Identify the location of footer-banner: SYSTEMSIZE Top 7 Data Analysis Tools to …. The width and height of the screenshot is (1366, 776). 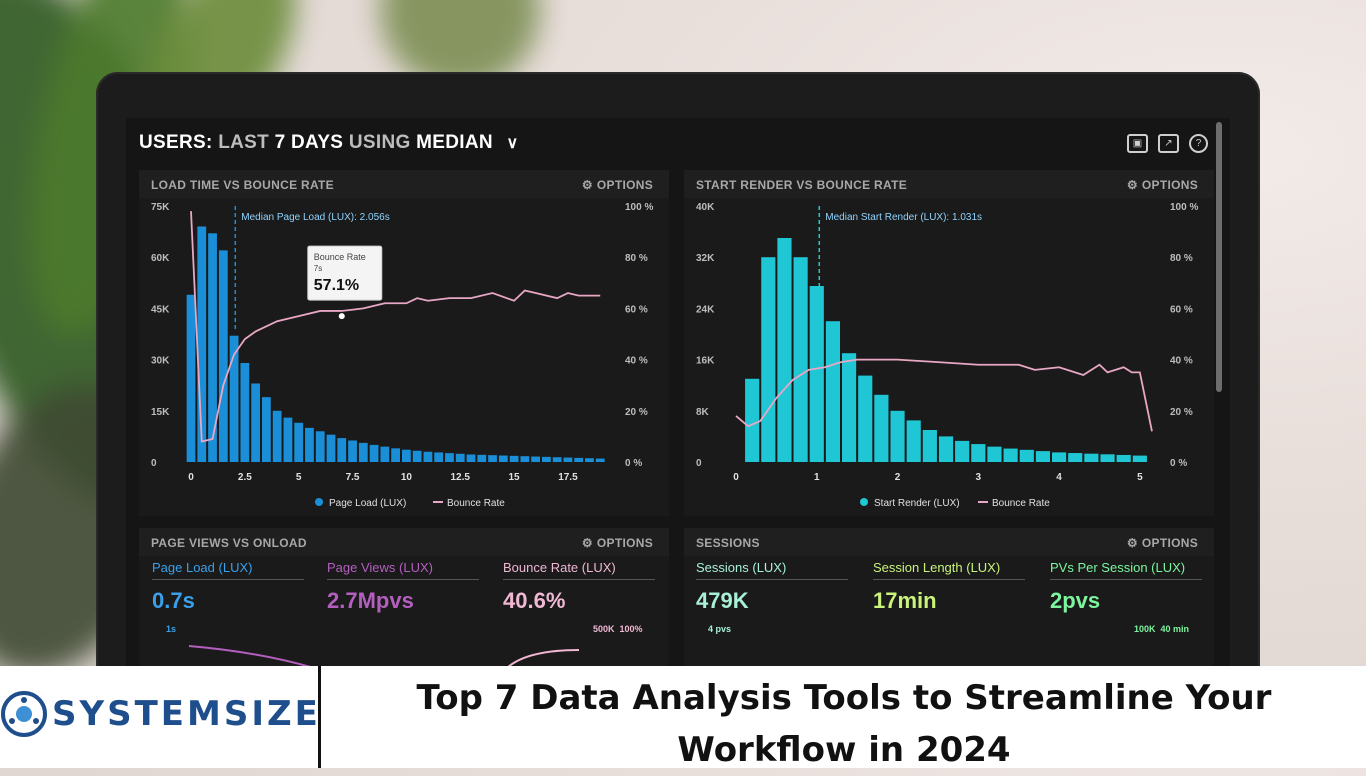
(683, 718).